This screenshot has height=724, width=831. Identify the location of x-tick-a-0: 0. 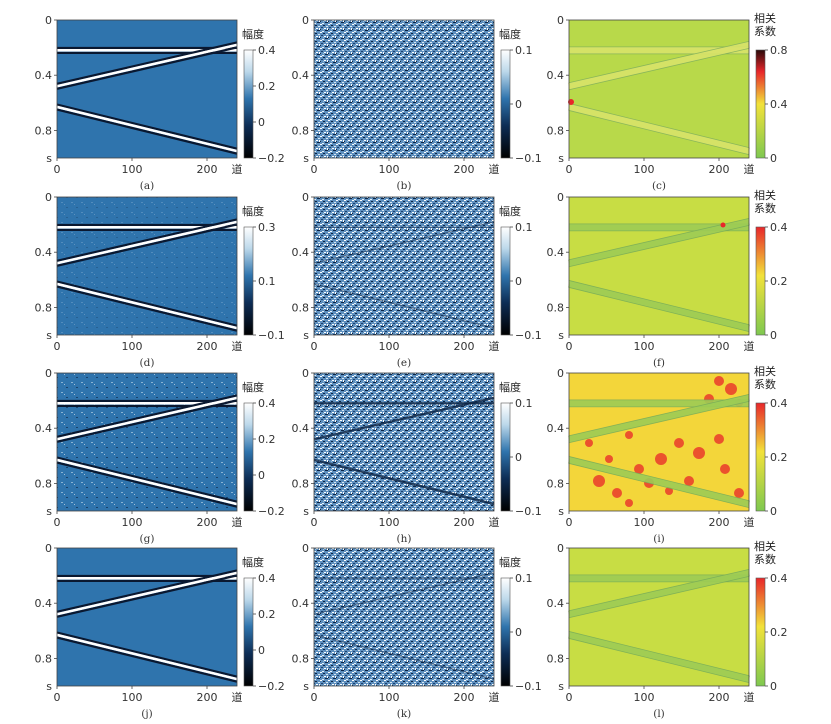
(57, 169).